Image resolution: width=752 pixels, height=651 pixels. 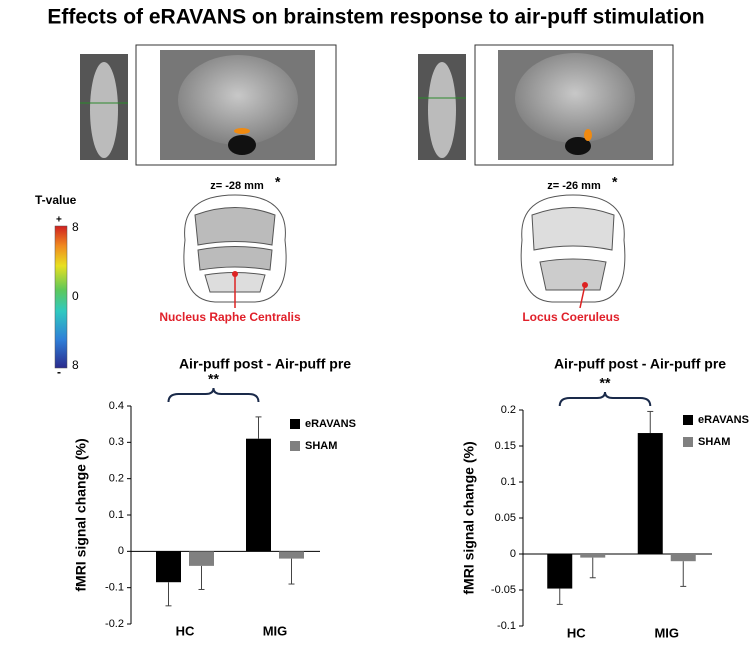 I want to click on y-tick-label: -0.2, so click(x=114, y=624).